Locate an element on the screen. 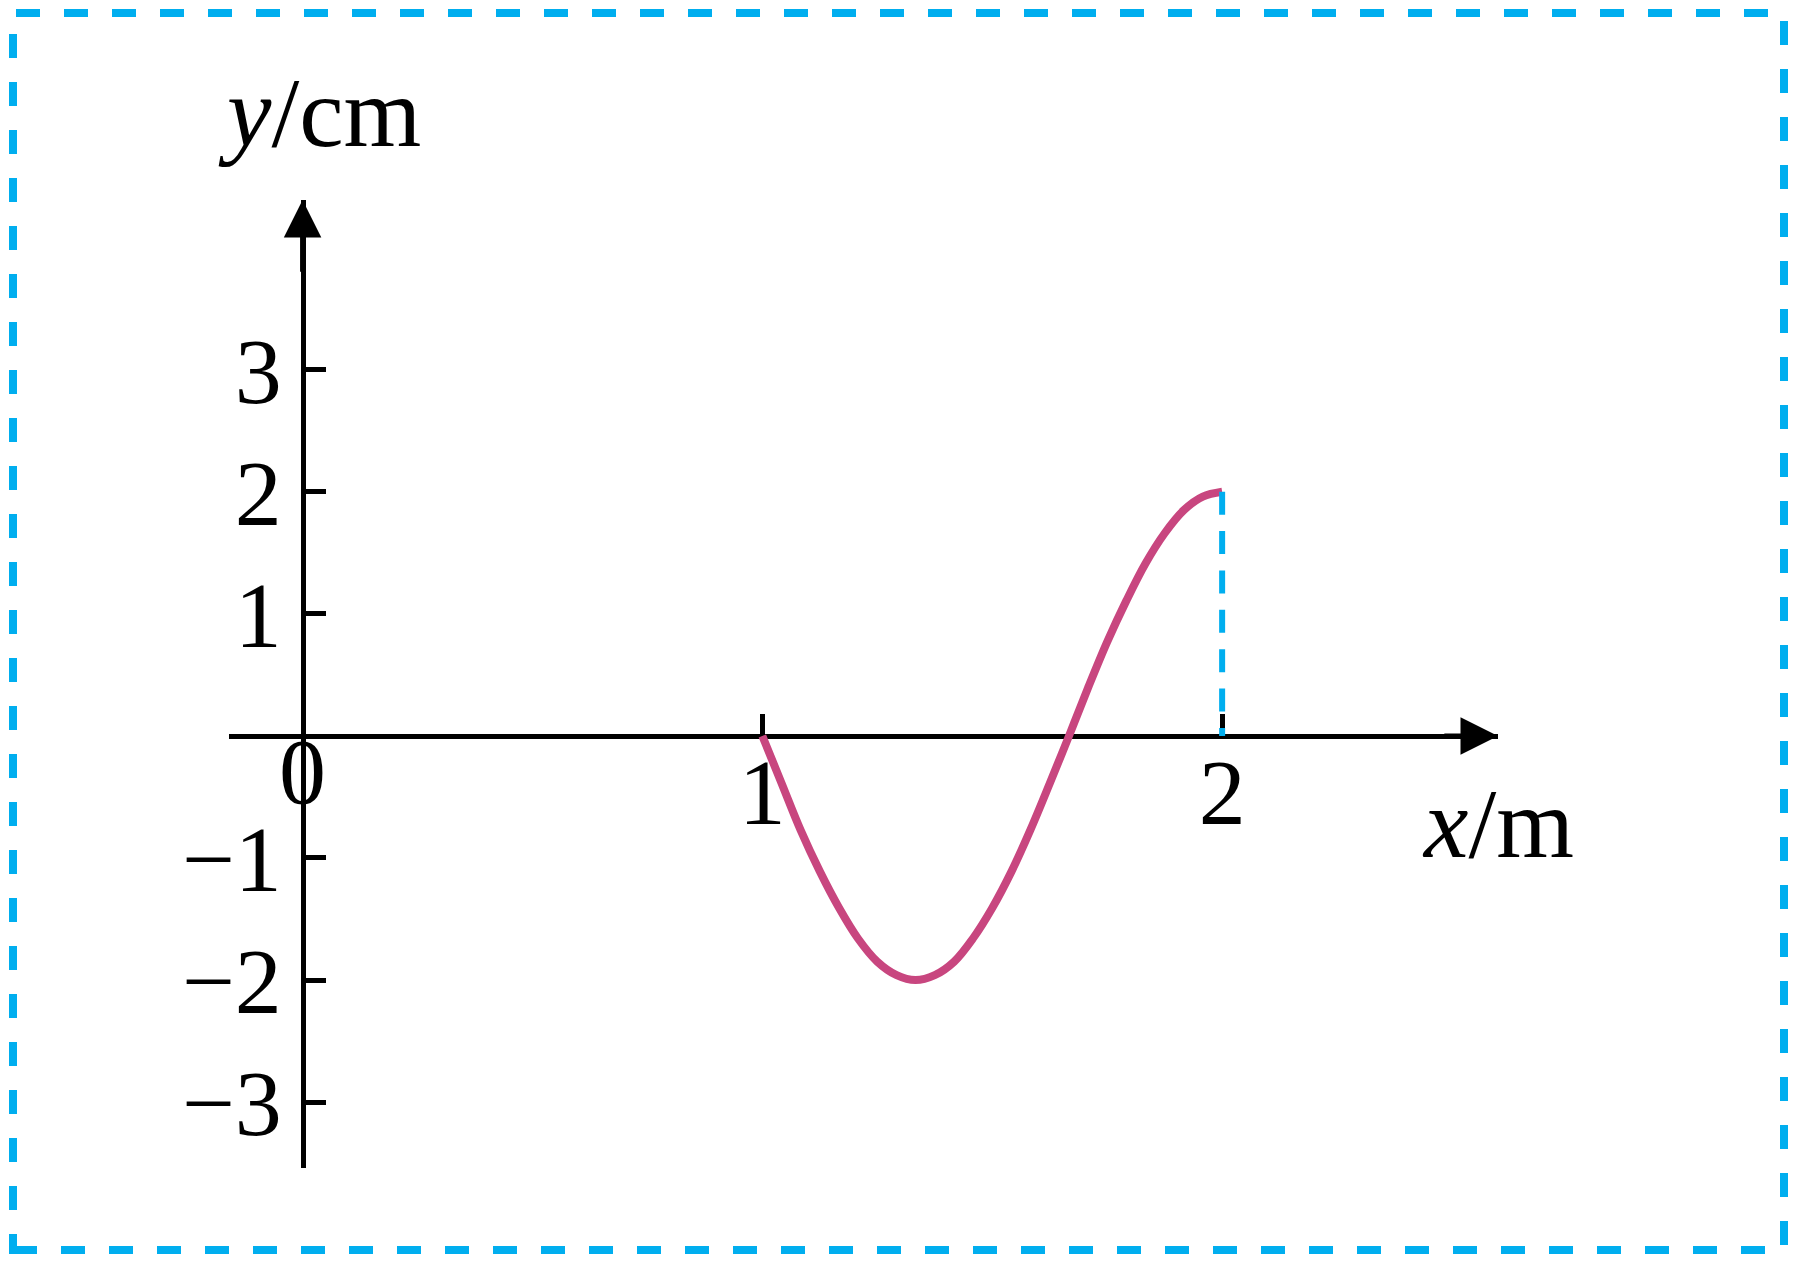 This screenshot has width=1797, height=1264. y-tick-label: 3 is located at coordinates (258, 370).